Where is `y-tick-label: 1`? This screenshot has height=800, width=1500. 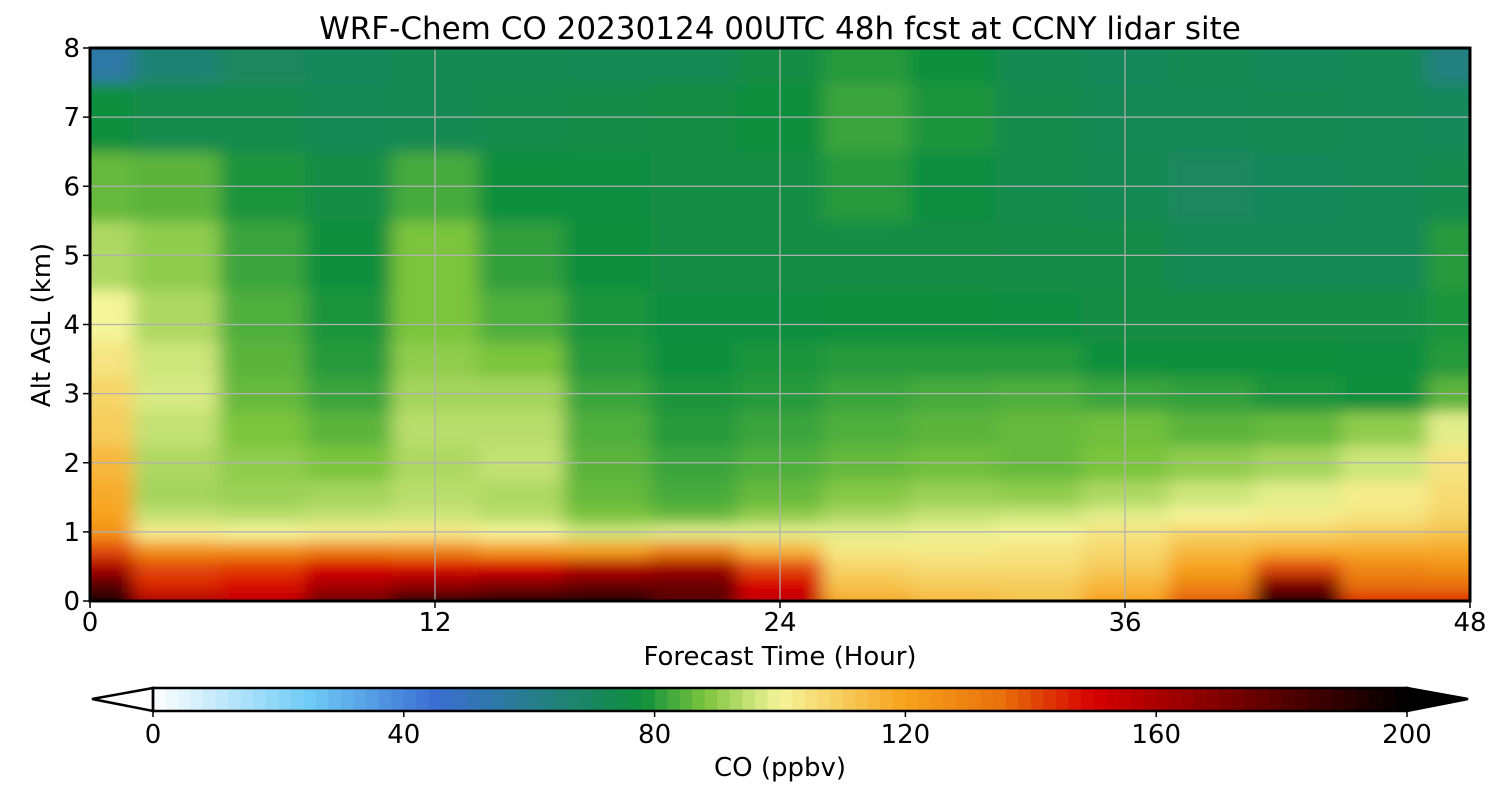 y-tick-label: 1 is located at coordinates (71, 533).